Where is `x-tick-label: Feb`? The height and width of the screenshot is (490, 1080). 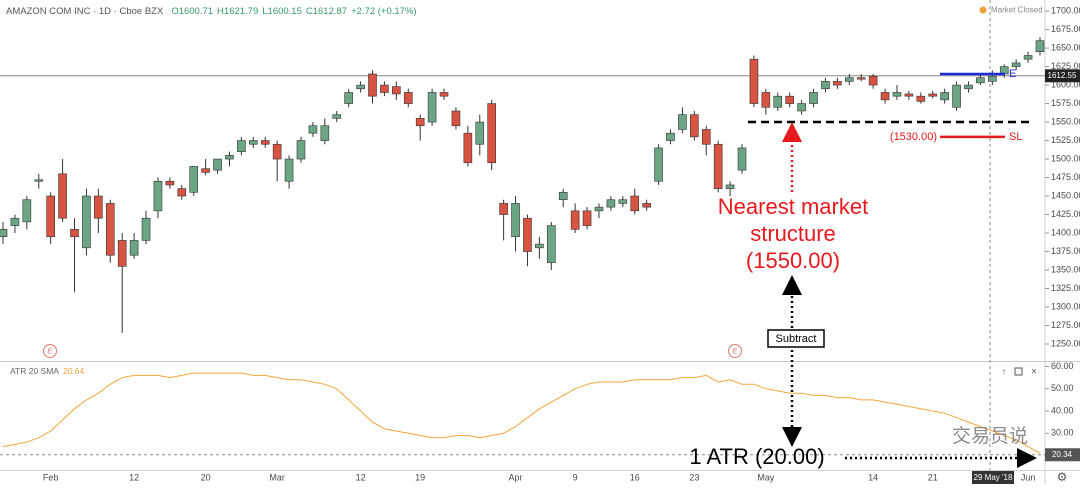
x-tick-label: Feb is located at coordinates (51, 477).